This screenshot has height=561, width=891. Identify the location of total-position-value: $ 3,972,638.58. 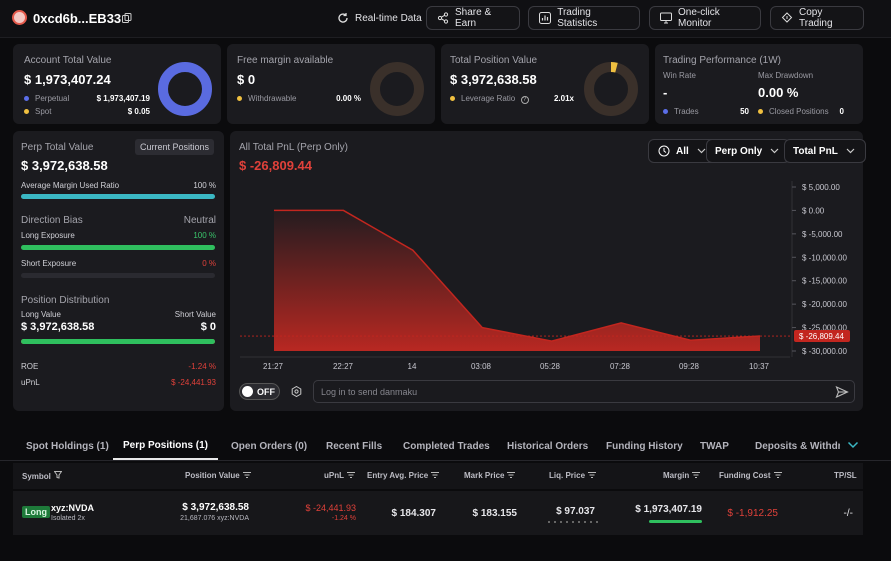
(493, 79).